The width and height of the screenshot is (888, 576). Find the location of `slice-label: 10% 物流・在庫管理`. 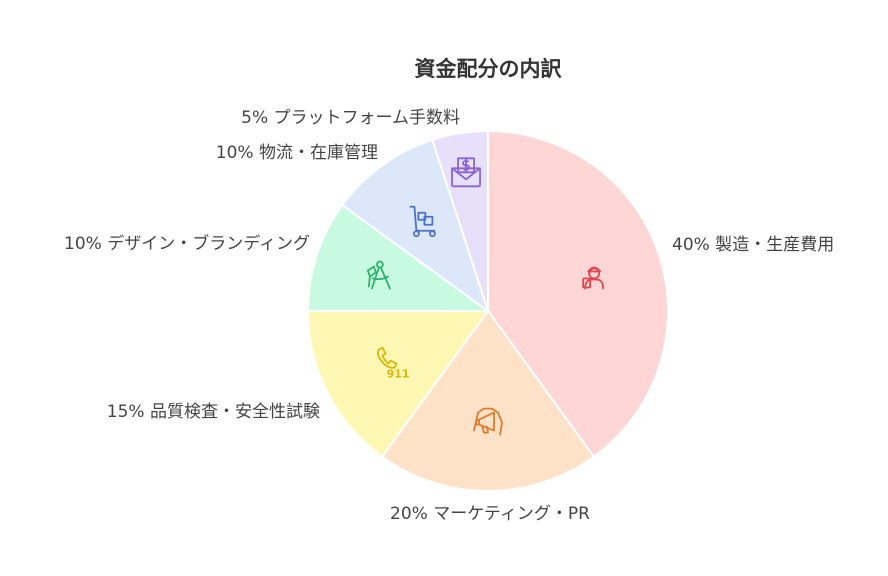

slice-label: 10% 物流・在庫管理 is located at coordinates (297, 153).